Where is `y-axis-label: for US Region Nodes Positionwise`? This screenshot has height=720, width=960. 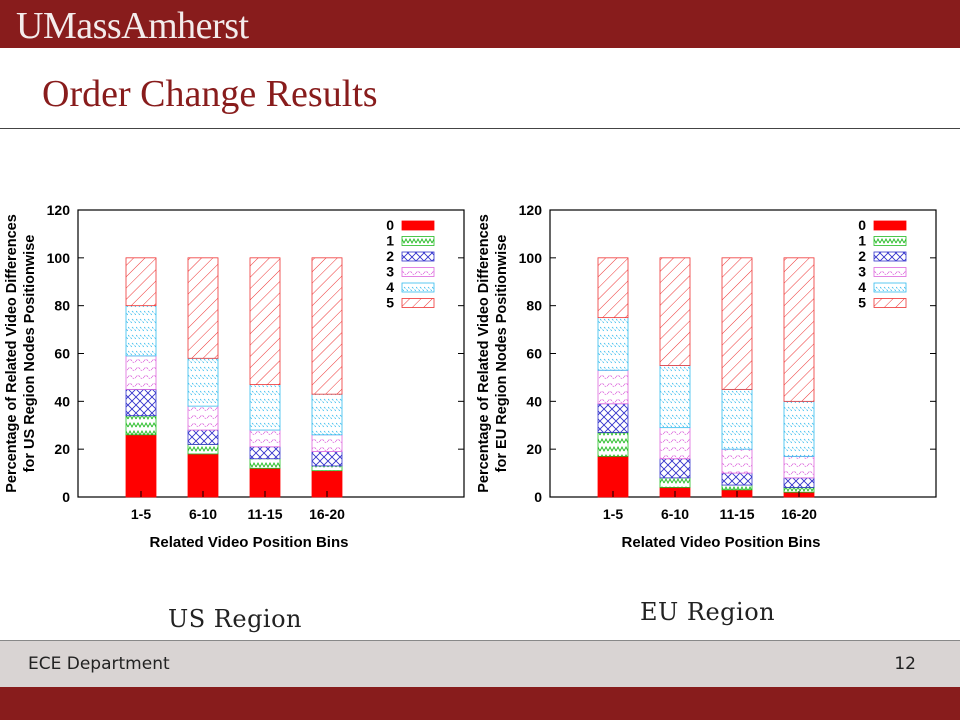 y-axis-label: for US Region Nodes Positionwise is located at coordinates (30, 354).